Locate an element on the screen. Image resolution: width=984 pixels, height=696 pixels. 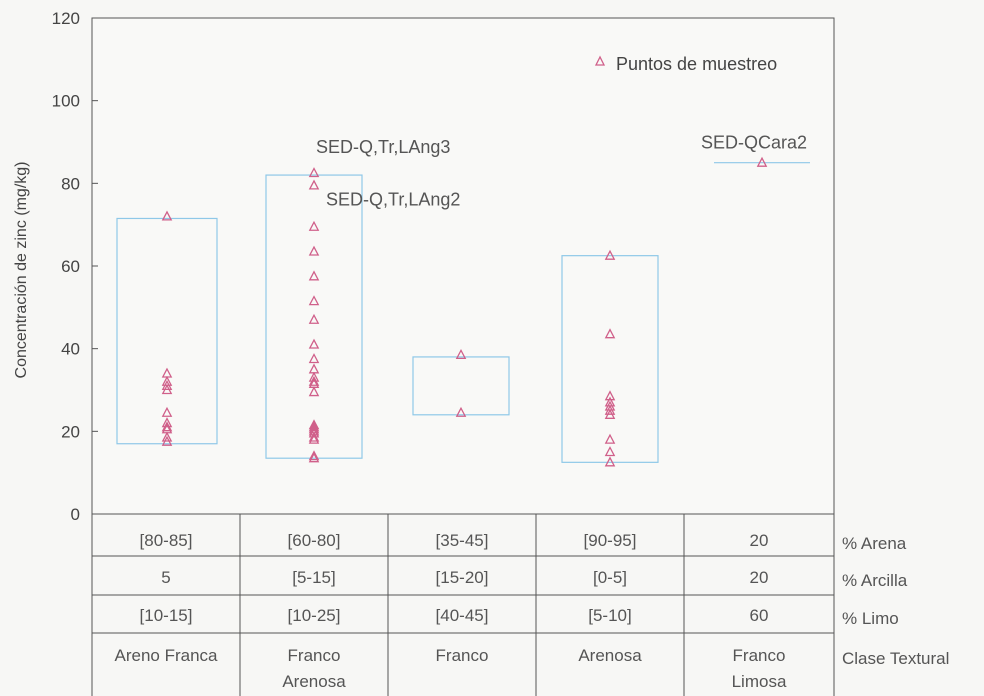
table-cell-3-1-0: Franco is located at coordinates (314, 655).